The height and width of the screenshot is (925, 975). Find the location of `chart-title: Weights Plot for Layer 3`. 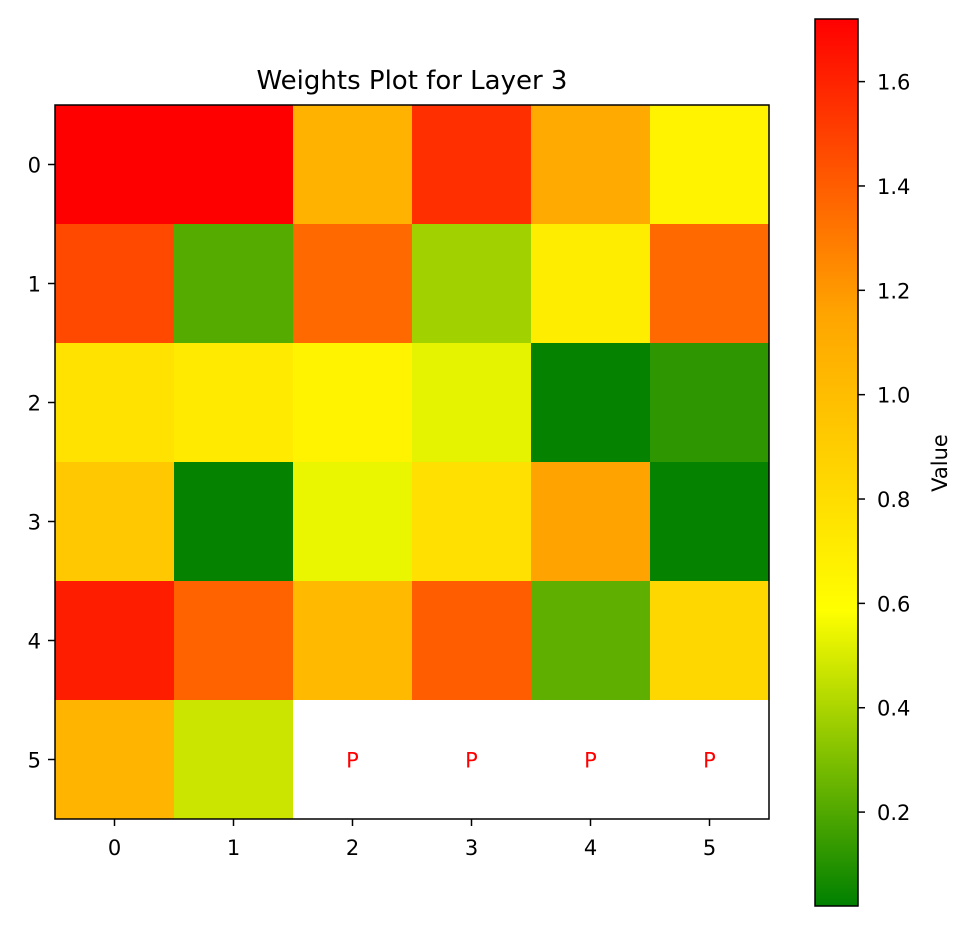

chart-title: Weights Plot for Layer 3 is located at coordinates (412, 81).